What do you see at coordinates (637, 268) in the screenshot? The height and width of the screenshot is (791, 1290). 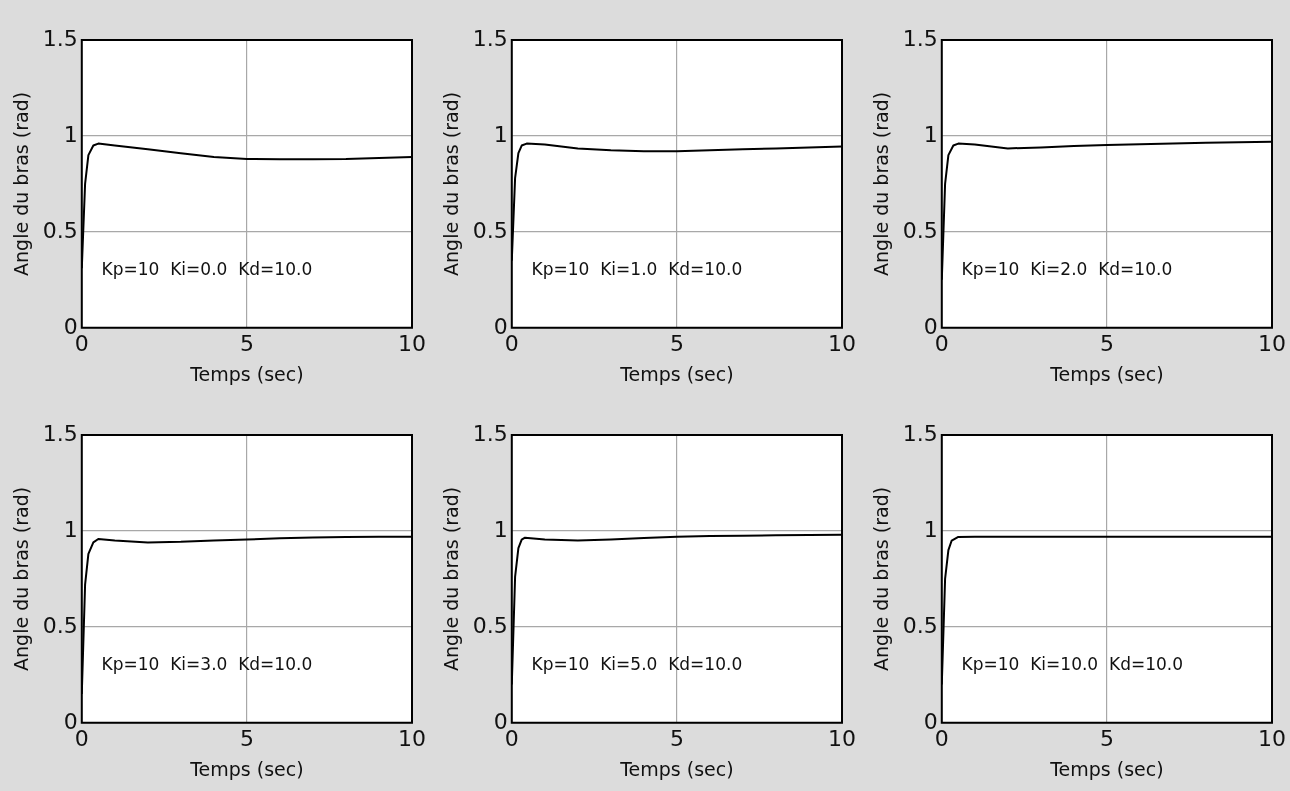 I see `annotation: Kp=10 Ki=1.0 Kd=10.0` at bounding box center [637, 268].